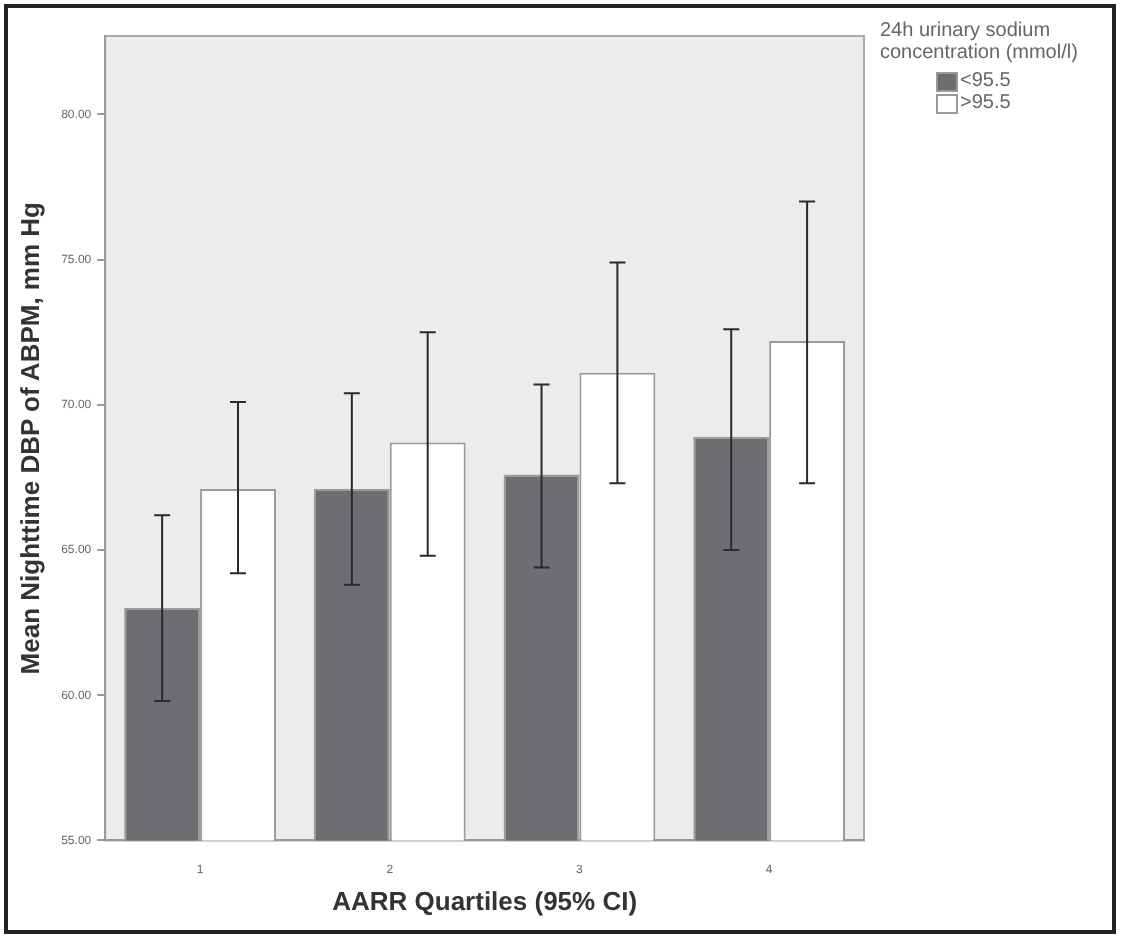  I want to click on legend-label: <95.5, so click(985, 81).